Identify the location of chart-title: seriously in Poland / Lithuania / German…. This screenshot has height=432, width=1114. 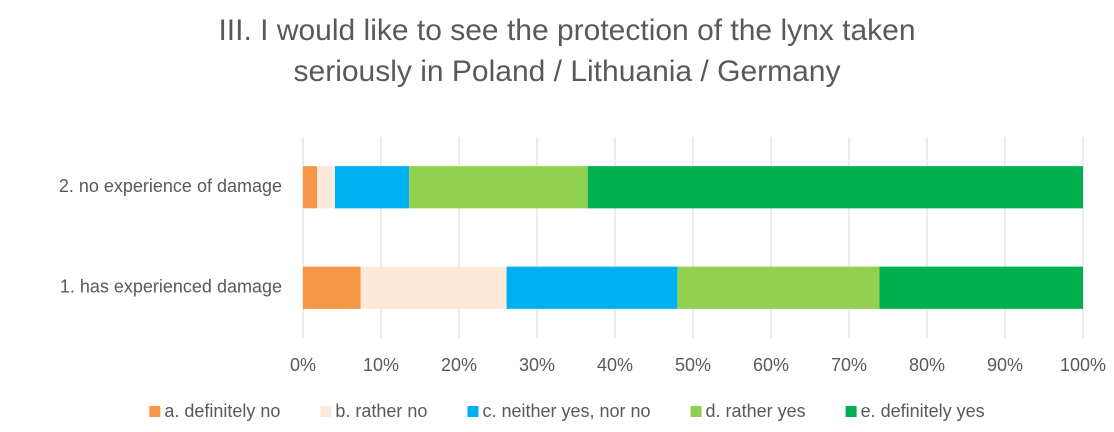
(567, 71).